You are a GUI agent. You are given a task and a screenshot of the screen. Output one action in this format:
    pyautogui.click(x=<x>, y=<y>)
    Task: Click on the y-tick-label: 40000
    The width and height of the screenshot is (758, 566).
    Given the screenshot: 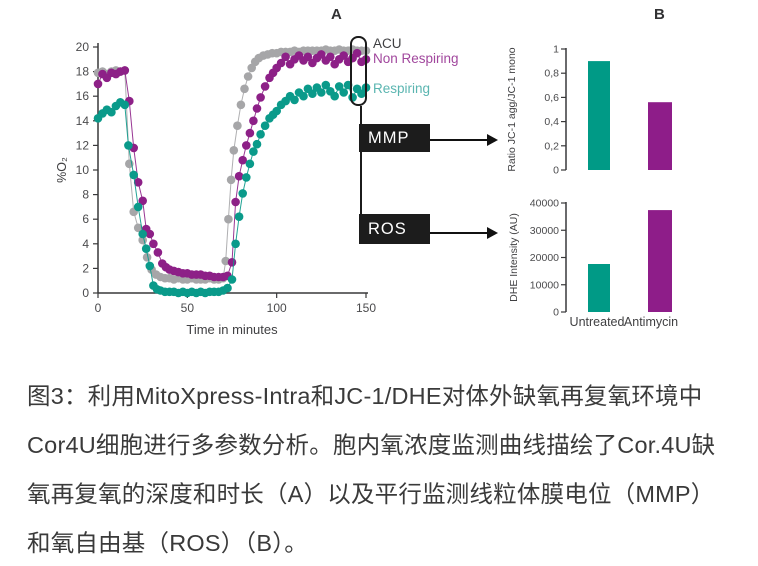 What is the action you would take?
    pyautogui.click(x=544, y=204)
    